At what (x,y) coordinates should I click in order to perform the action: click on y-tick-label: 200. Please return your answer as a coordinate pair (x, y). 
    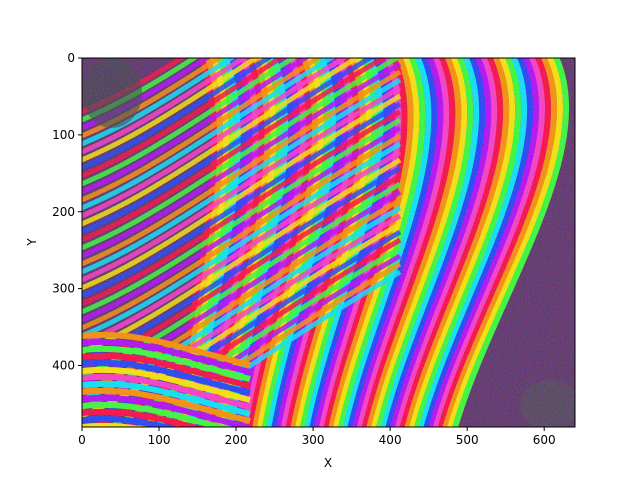
    Looking at the image, I should click on (63, 212).